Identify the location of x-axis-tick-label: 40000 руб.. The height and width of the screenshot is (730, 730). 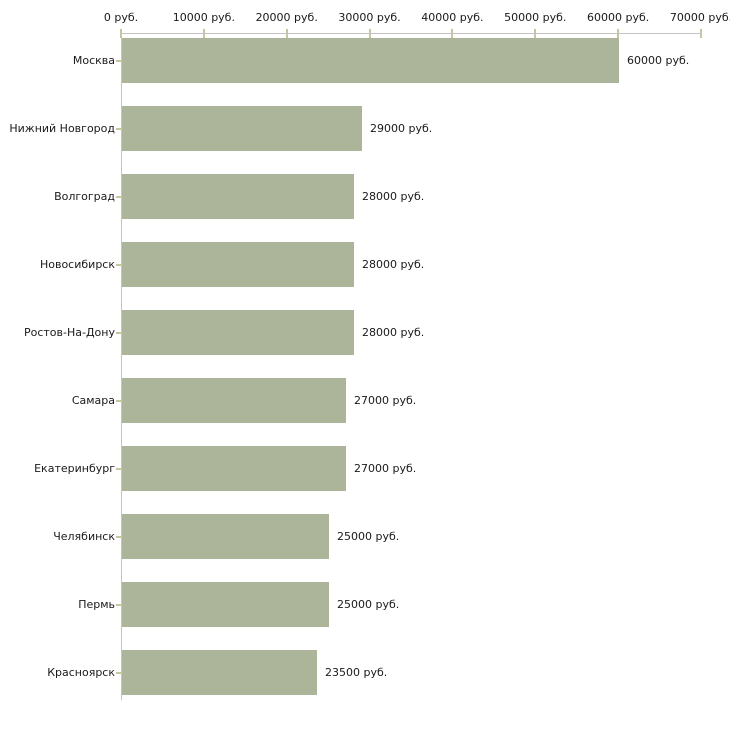
(452, 17).